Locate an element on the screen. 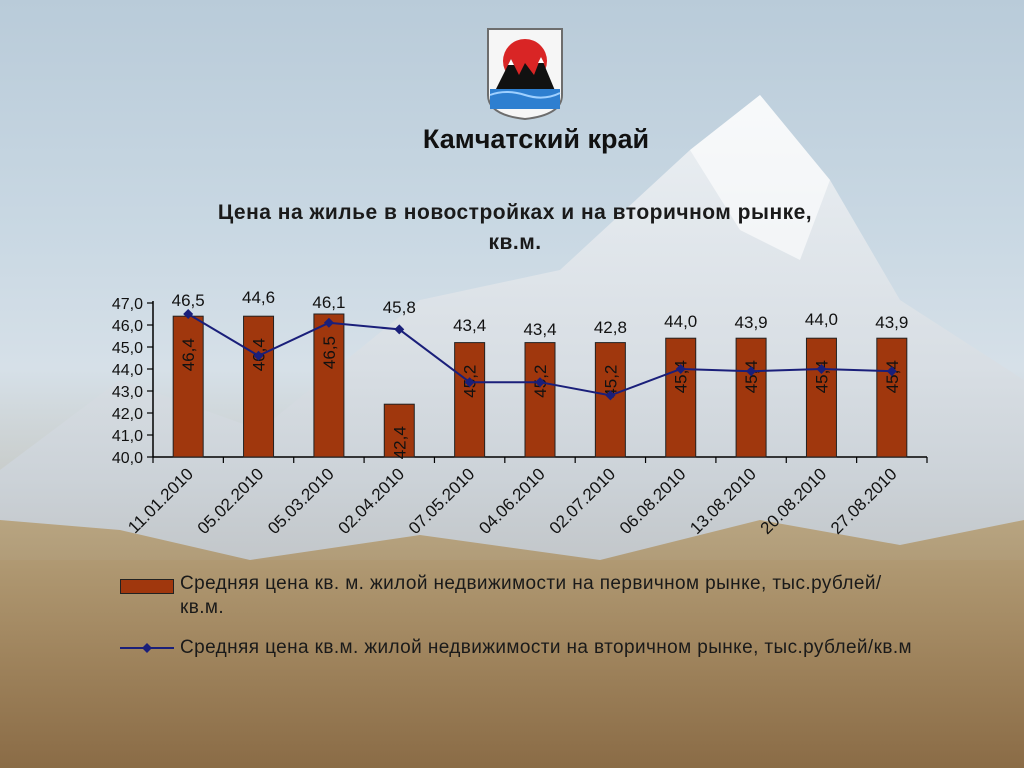  line-value-label: 46,5 is located at coordinates (188, 300).